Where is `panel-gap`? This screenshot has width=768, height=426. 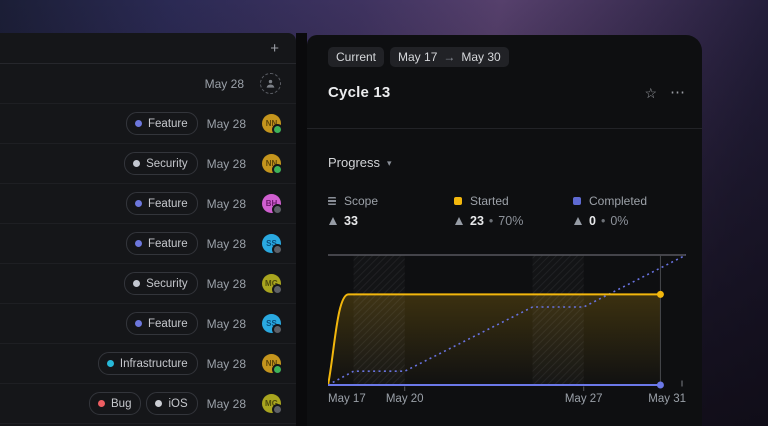
panel-gap is located at coordinates (301, 229).